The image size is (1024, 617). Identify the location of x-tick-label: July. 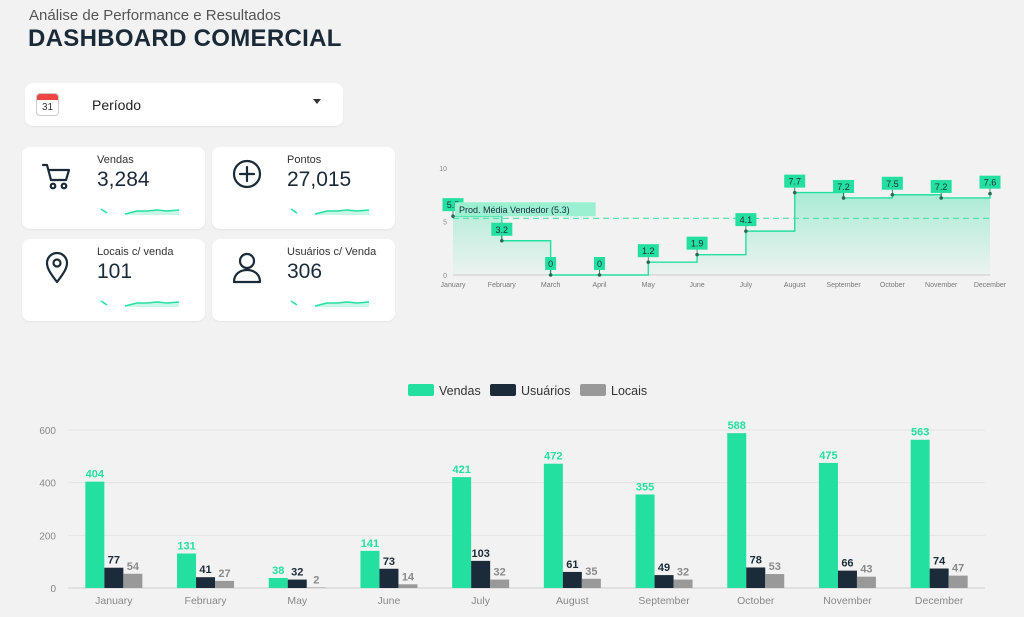
(746, 285).